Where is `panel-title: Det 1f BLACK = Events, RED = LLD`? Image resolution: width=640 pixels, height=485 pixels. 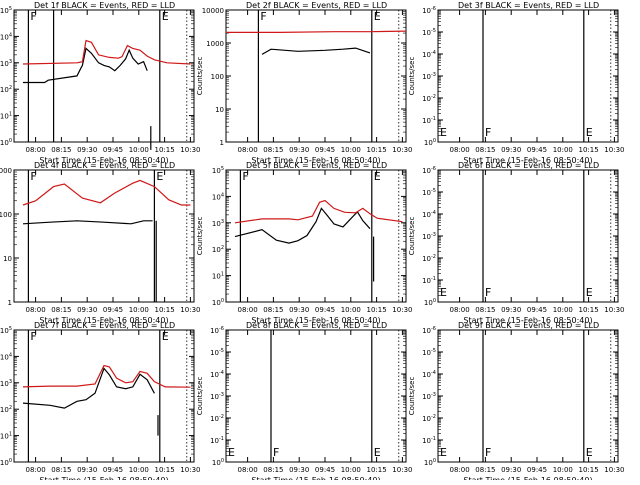
panel-title: Det 1f BLACK = Events, RED = LLD is located at coordinates (104, 5).